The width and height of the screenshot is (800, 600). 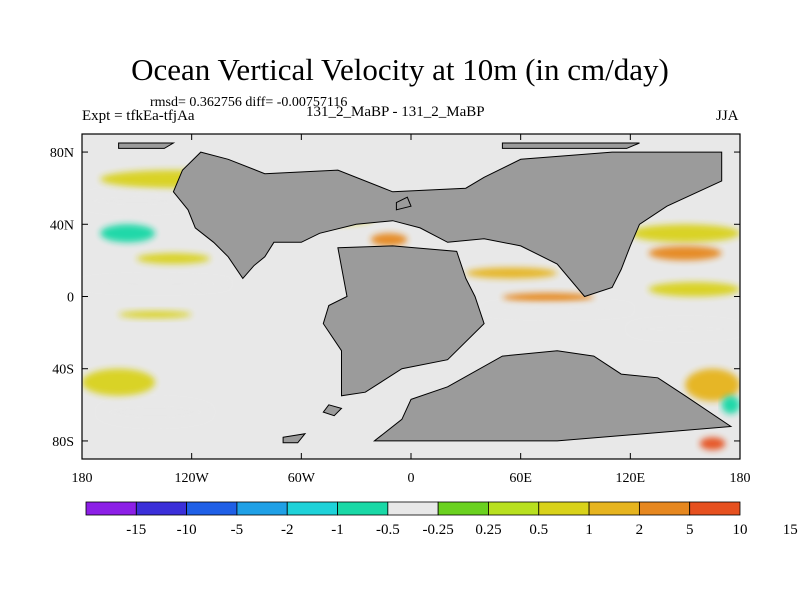 I want to click on land-island-small-c, so click(x=294, y=438).